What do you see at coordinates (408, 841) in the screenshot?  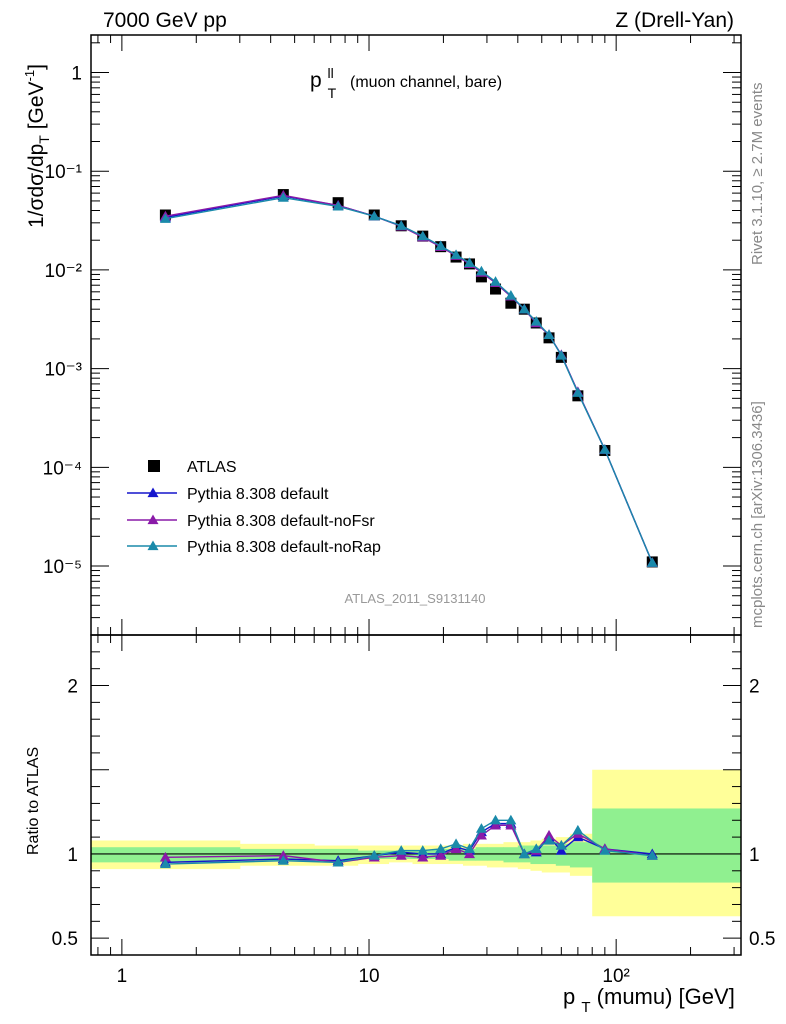 I see `ratio-series` at bounding box center [408, 841].